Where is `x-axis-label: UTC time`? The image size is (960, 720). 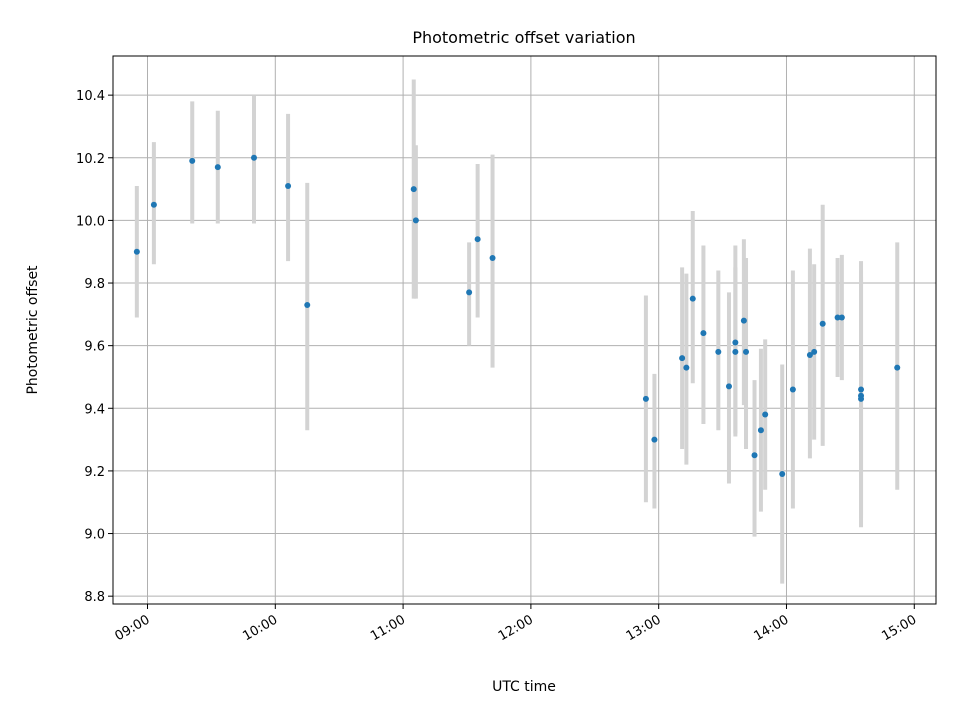 x-axis-label: UTC time is located at coordinates (524, 687).